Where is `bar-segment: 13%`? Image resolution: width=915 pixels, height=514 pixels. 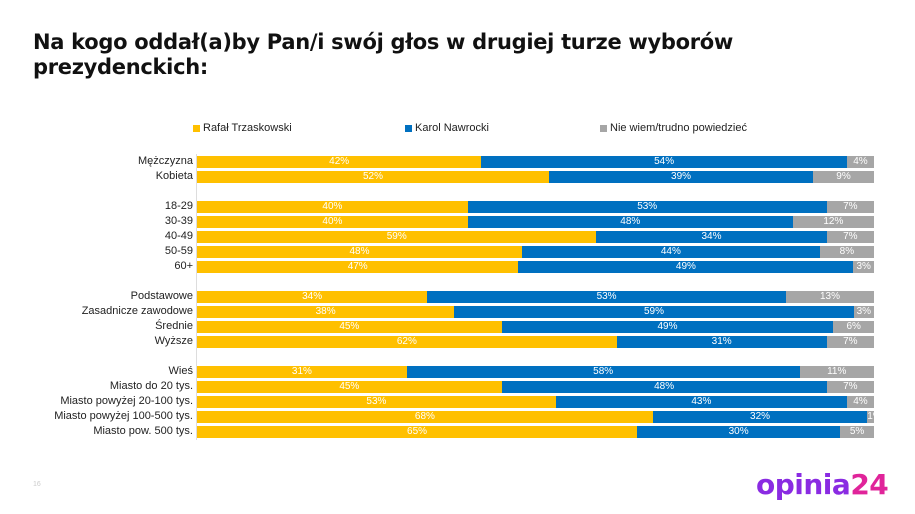 bar-segment: 13% is located at coordinates (829, 297).